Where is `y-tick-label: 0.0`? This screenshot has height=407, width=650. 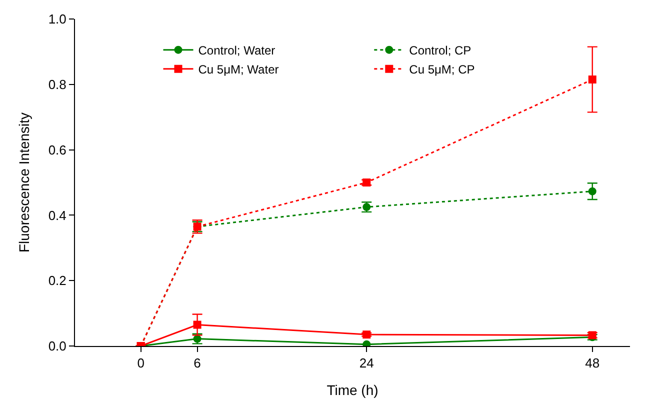
y-tick-label: 0.0 is located at coordinates (57, 346).